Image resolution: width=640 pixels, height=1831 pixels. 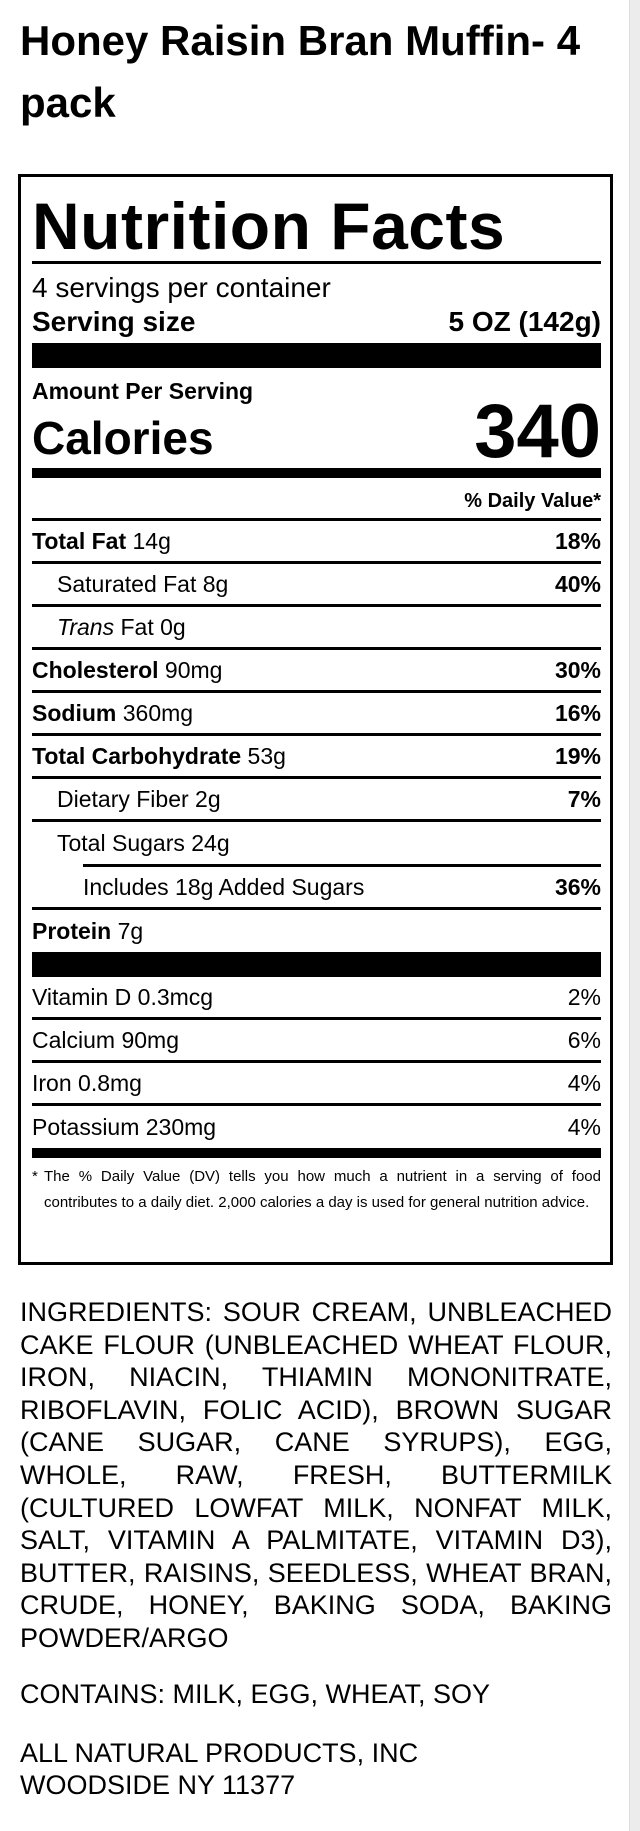 What do you see at coordinates (74, 712) in the screenshot?
I see `nutrient-name: Sodium` at bounding box center [74, 712].